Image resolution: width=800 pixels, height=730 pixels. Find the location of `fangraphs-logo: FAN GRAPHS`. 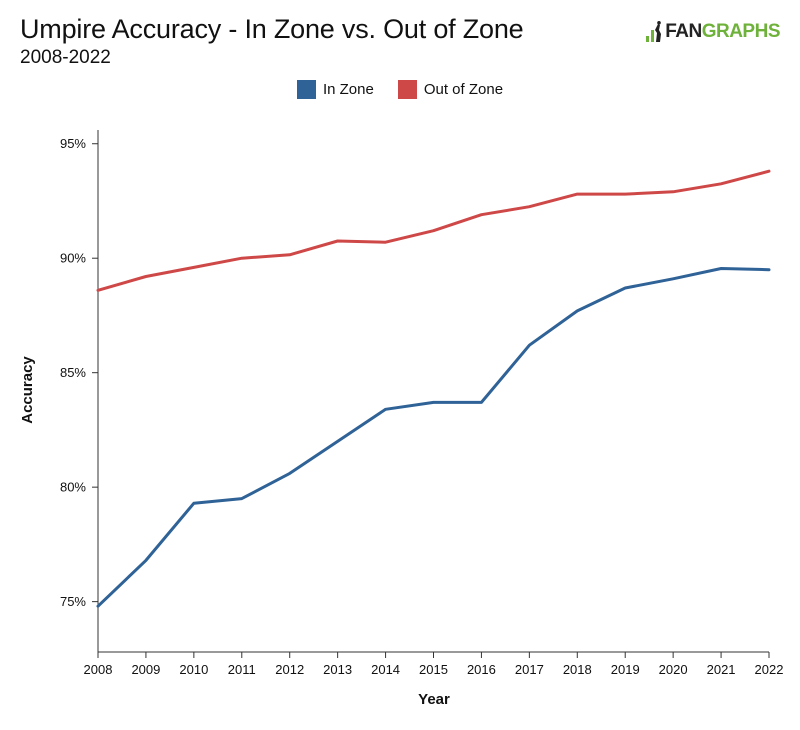

fangraphs-logo: FAN GRAPHS is located at coordinates (713, 32).